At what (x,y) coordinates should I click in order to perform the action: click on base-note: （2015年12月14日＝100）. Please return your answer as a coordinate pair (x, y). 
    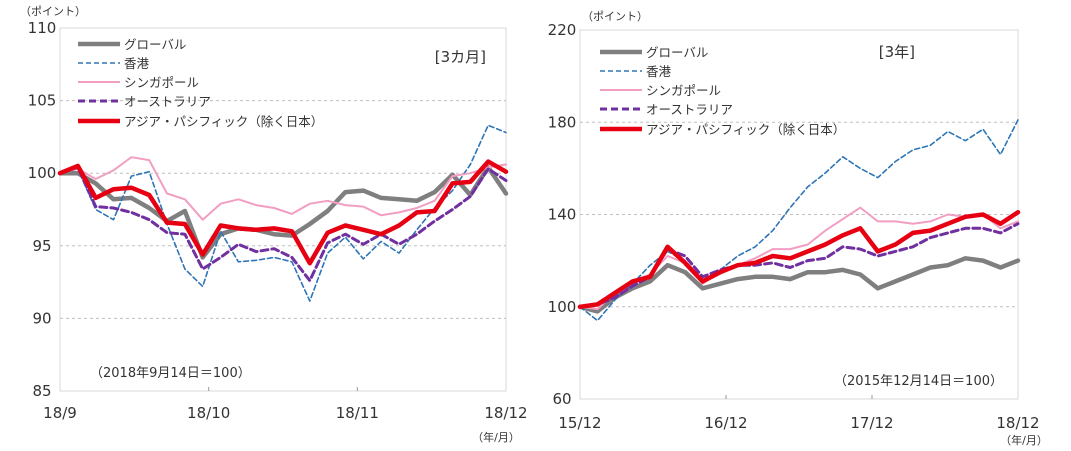
    Looking at the image, I should click on (918, 381).